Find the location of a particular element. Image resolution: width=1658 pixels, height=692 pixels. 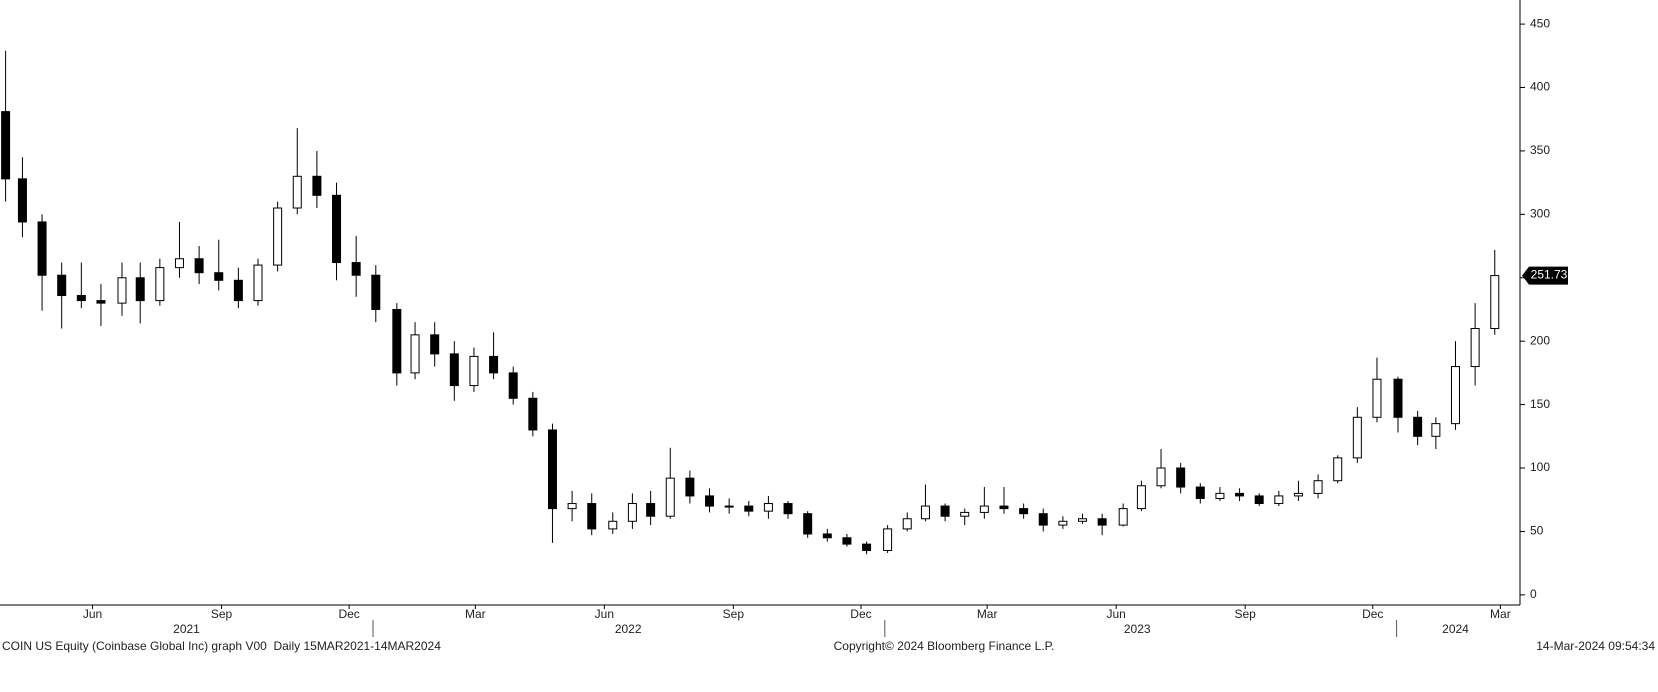

y-tick-label: 0 is located at coordinates (1533, 594).